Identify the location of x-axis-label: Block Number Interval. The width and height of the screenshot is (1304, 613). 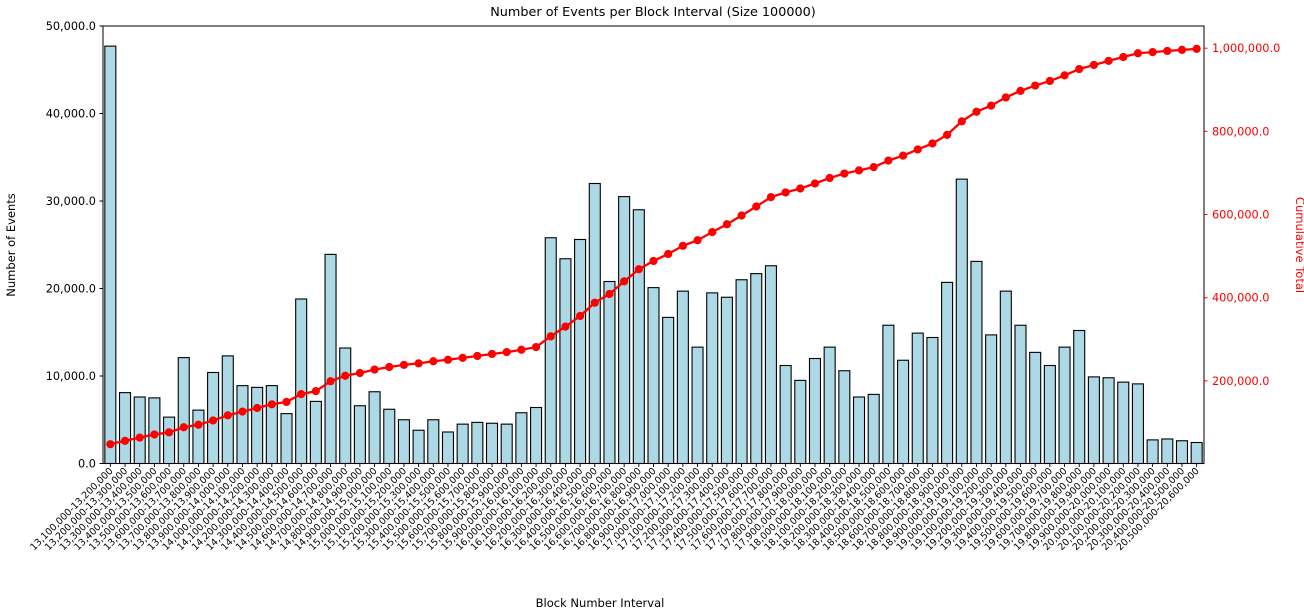
(600, 603).